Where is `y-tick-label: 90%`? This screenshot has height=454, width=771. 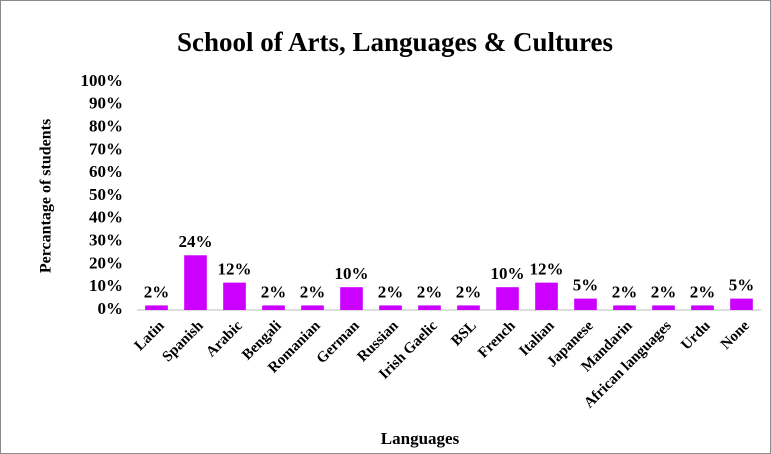 y-tick-label: 90% is located at coordinates (106, 103).